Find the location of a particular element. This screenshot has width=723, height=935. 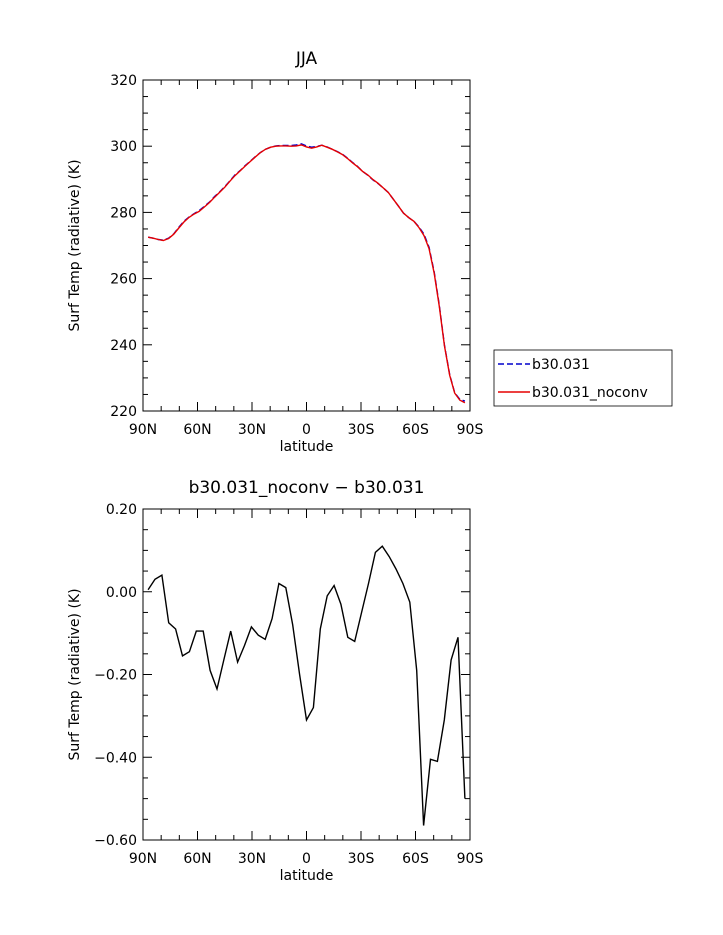

y-tick-label: 0.20 is located at coordinates (121, 510).